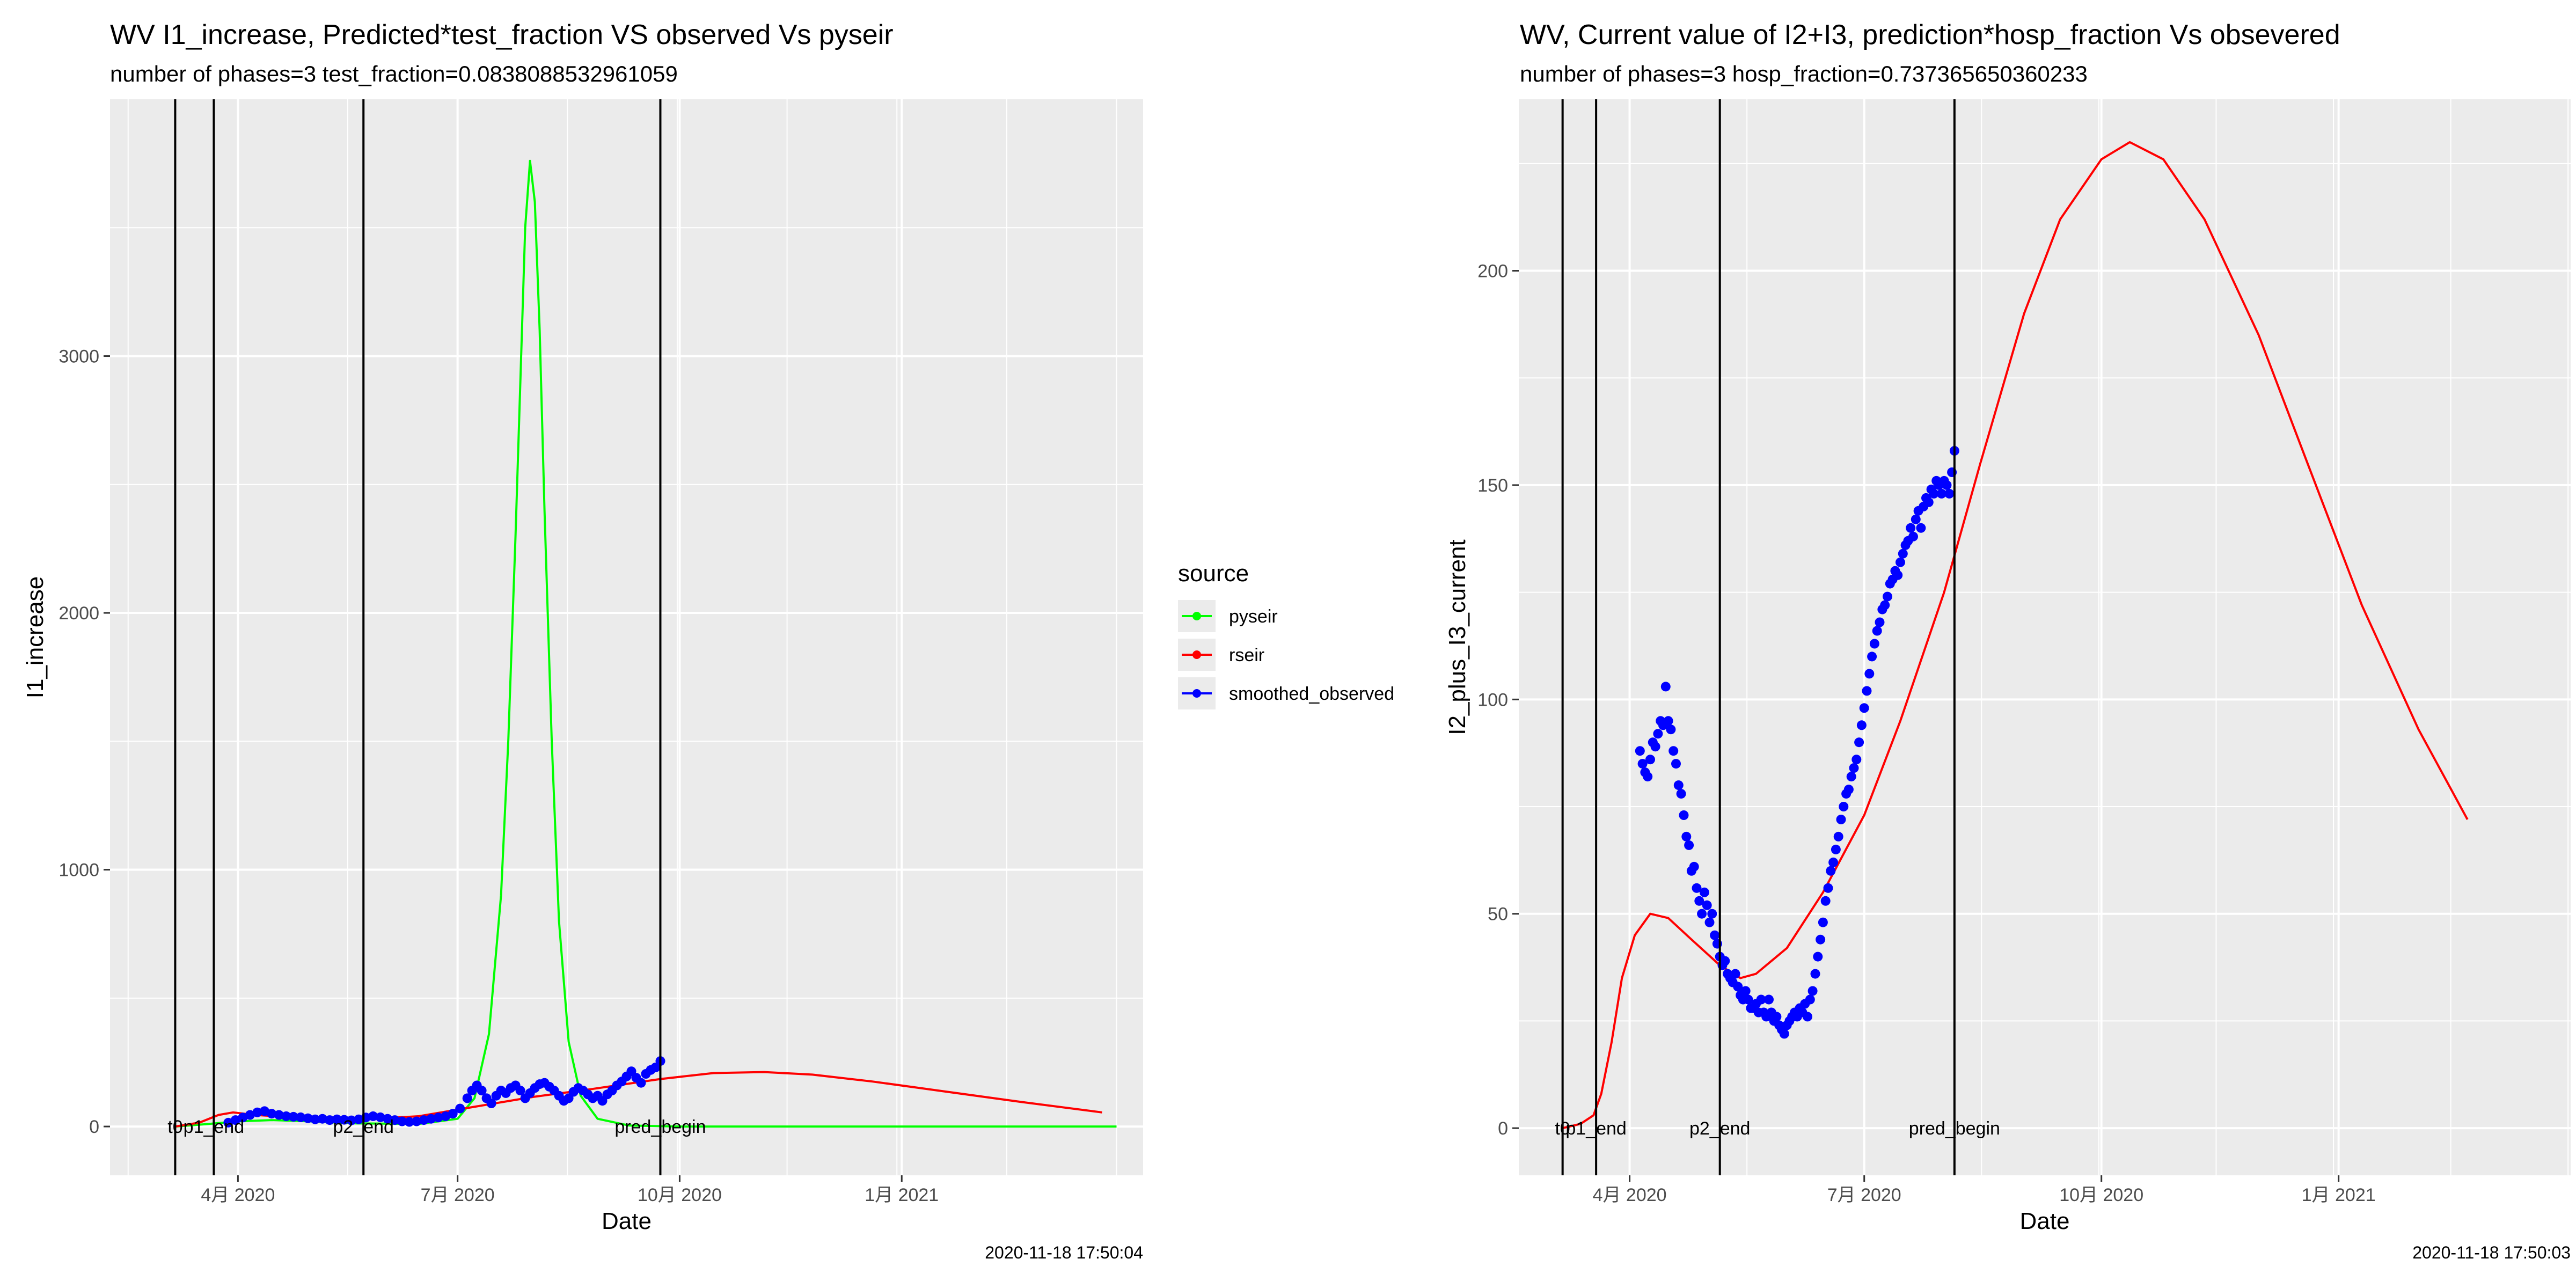 The width and height of the screenshot is (2576, 1288). Describe the element at coordinates (1196, 693) in the screenshot. I see `legend-point-smoothed_observed` at that location.